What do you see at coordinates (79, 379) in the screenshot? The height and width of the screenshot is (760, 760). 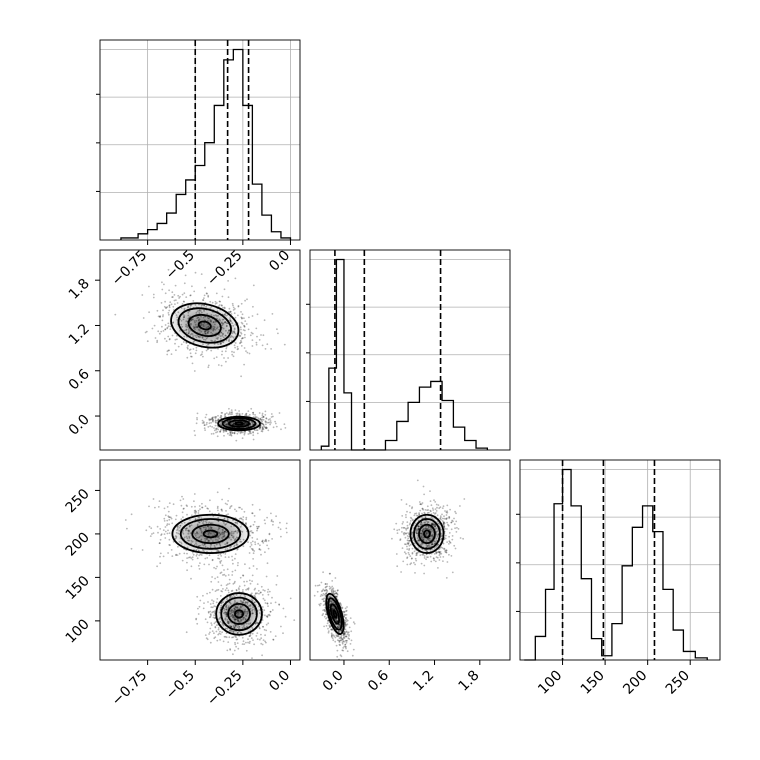 I see `y-tick-label: 0.6` at bounding box center [79, 379].